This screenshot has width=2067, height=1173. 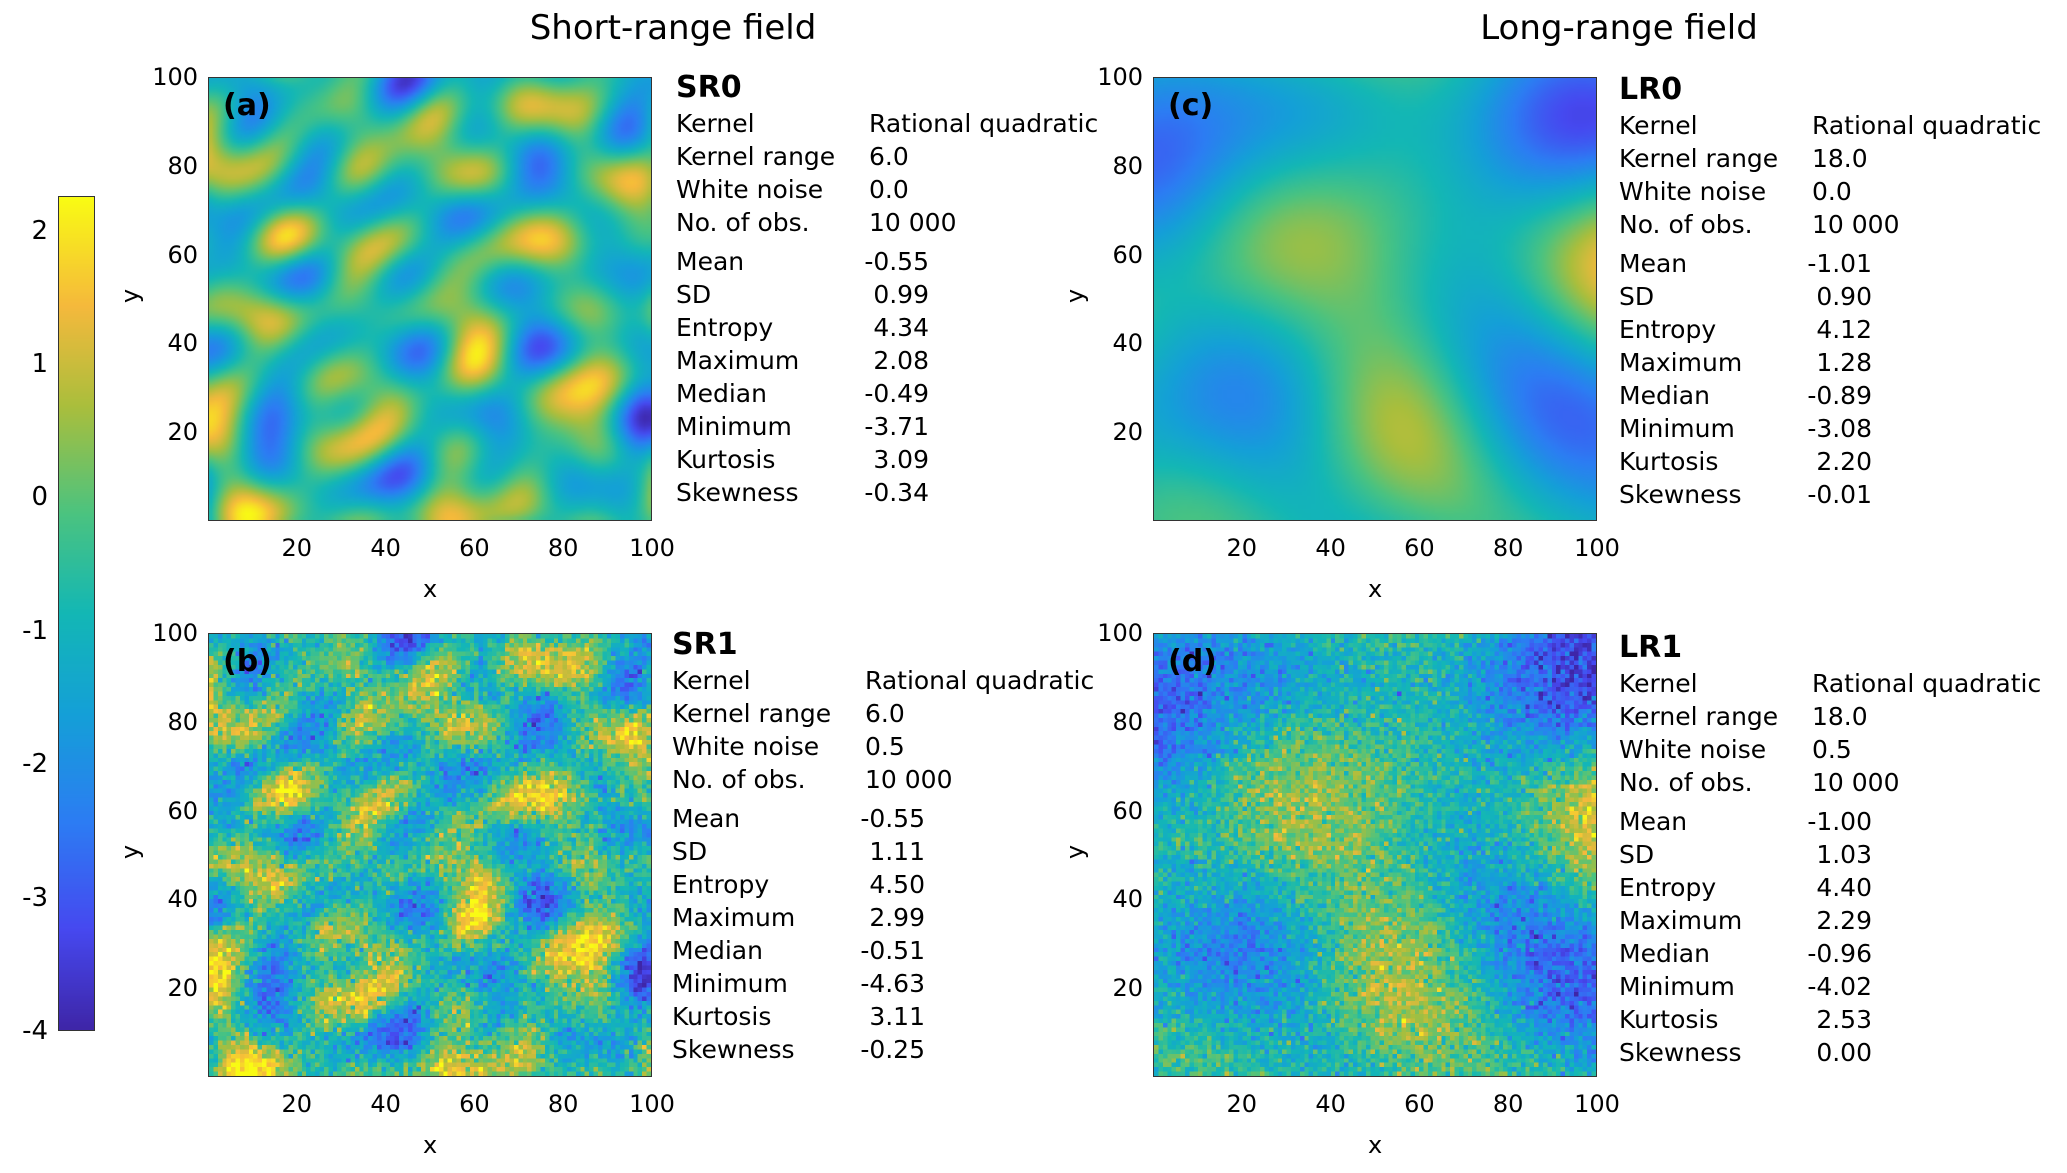 I want to click on stat-row: Maximum 1.28, so click(x=1745, y=362).